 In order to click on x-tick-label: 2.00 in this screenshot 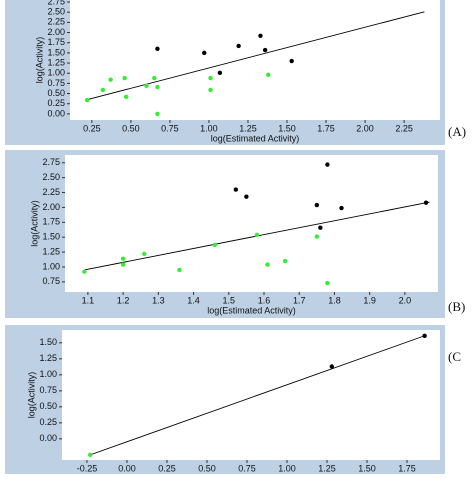, I will do `click(365, 128)`.